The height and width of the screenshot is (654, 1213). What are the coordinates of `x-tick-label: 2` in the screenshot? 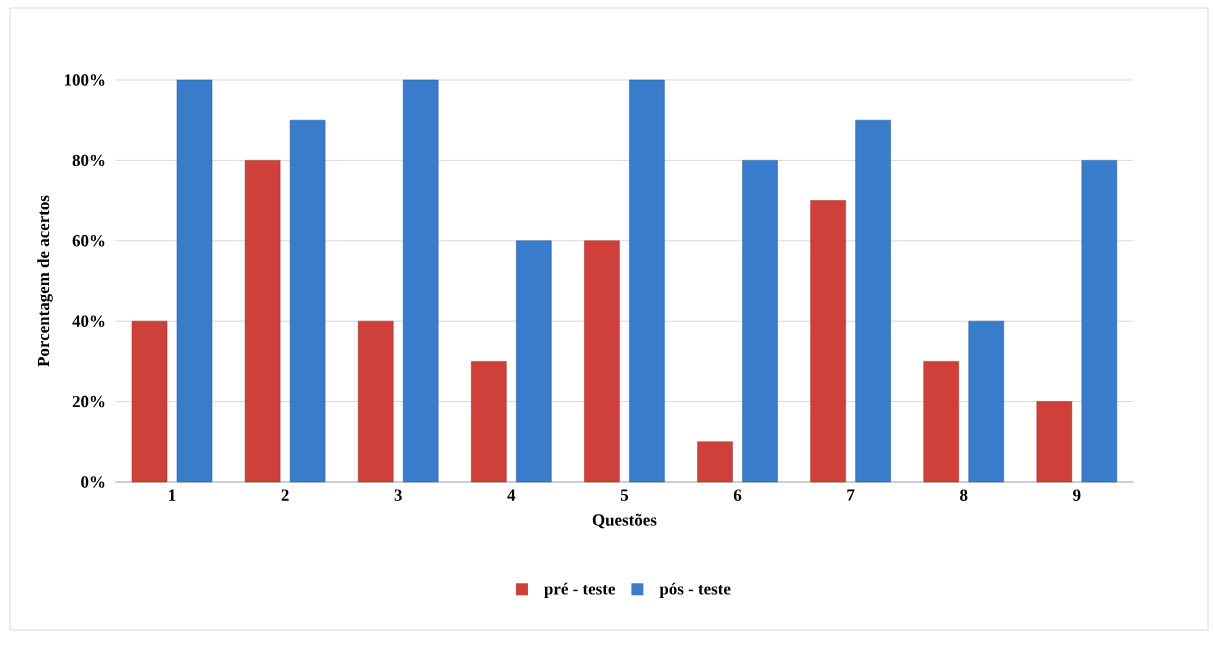 It's located at (285, 495).